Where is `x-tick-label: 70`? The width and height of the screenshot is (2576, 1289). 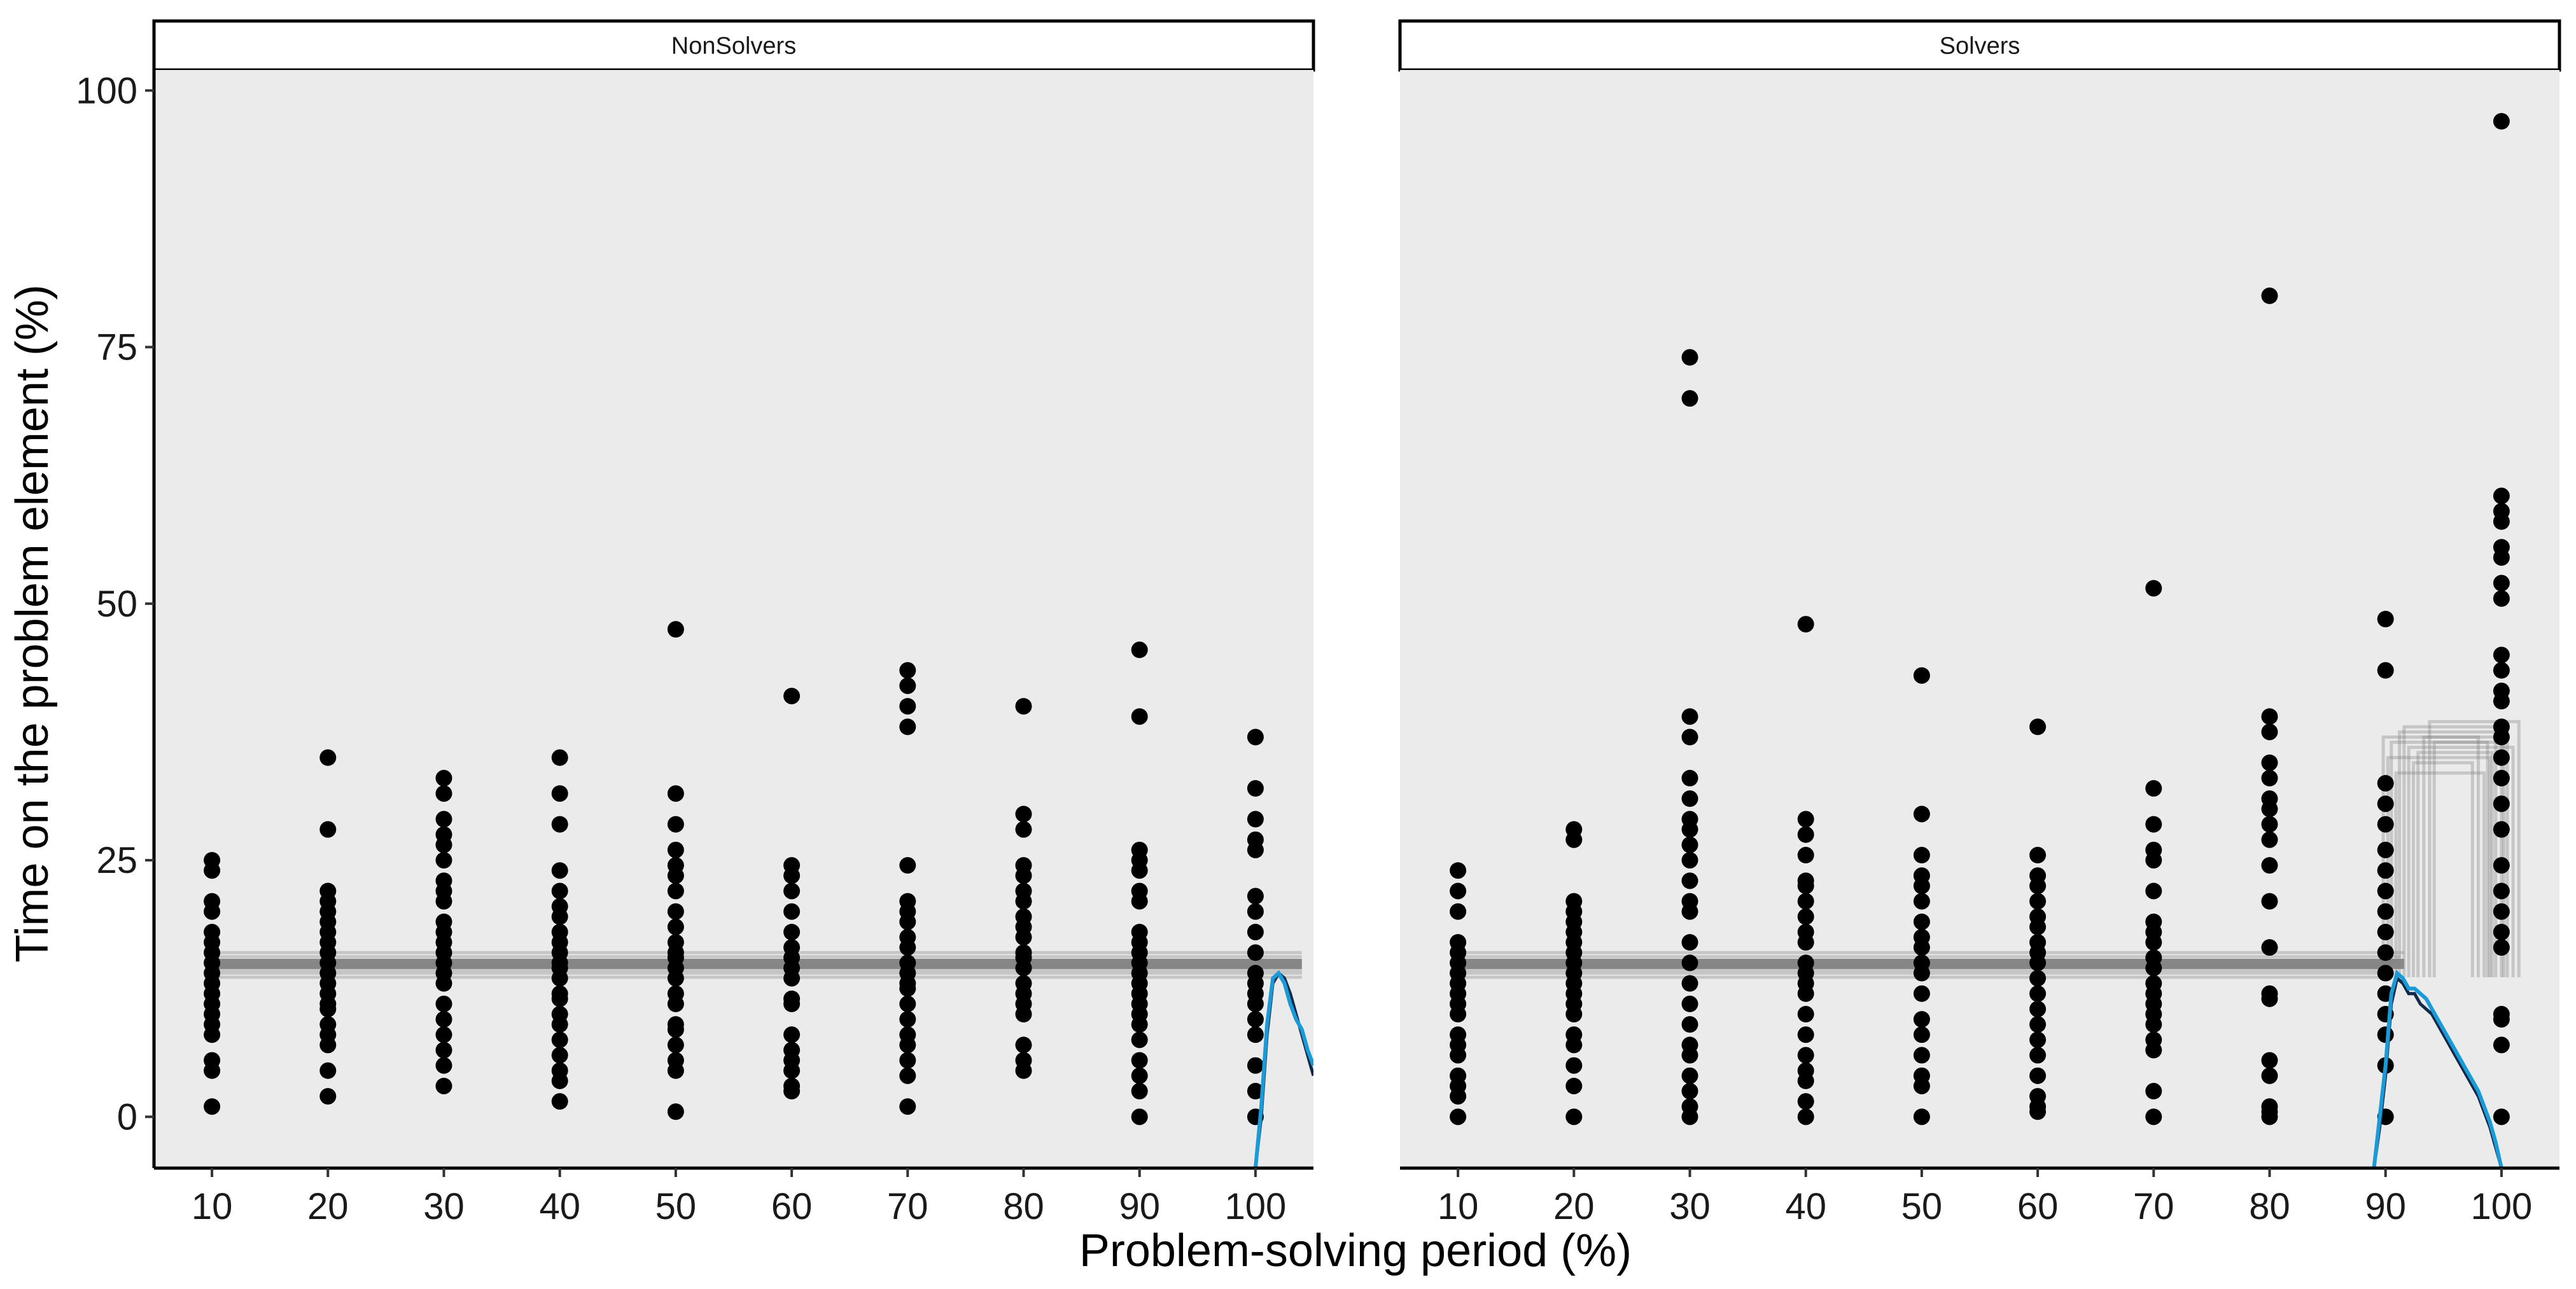 x-tick-label: 70 is located at coordinates (2153, 1206).